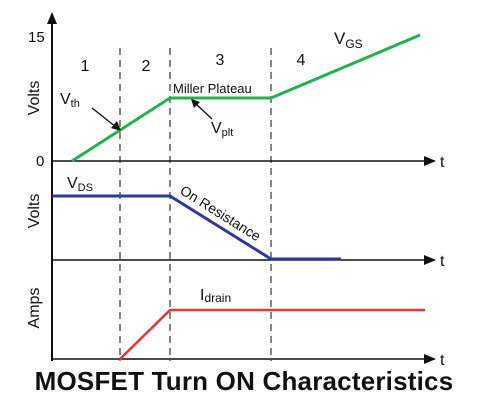  I want to click on idrain-curve, so click(272, 334).